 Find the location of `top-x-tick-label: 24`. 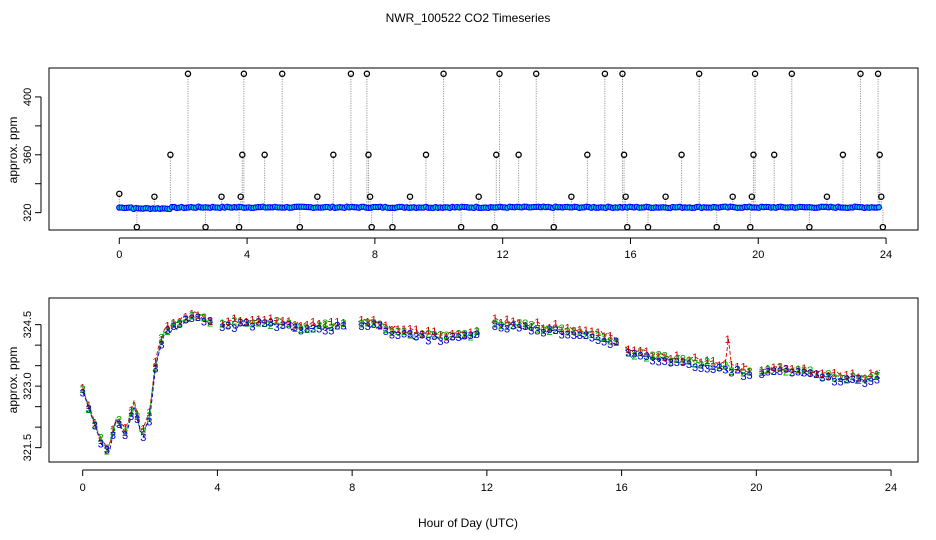

top-x-tick-label: 24 is located at coordinates (886, 255).